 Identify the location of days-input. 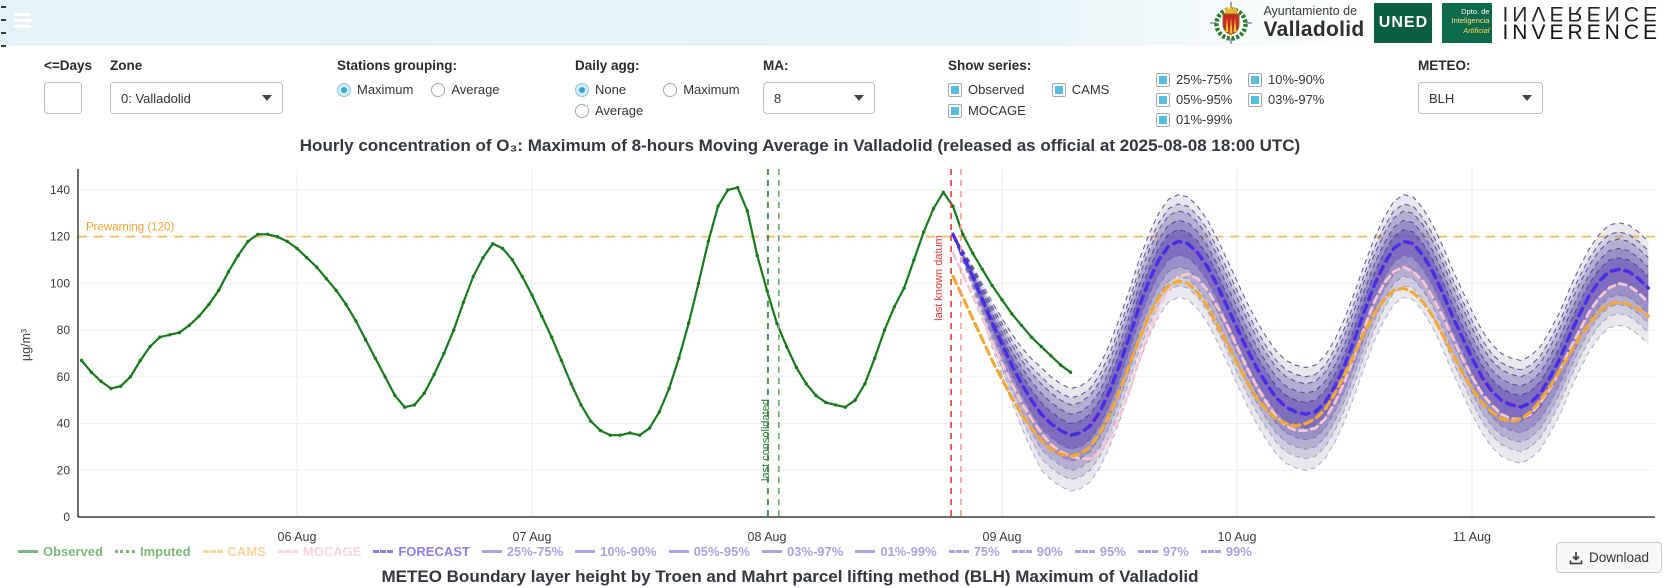
(63, 98).